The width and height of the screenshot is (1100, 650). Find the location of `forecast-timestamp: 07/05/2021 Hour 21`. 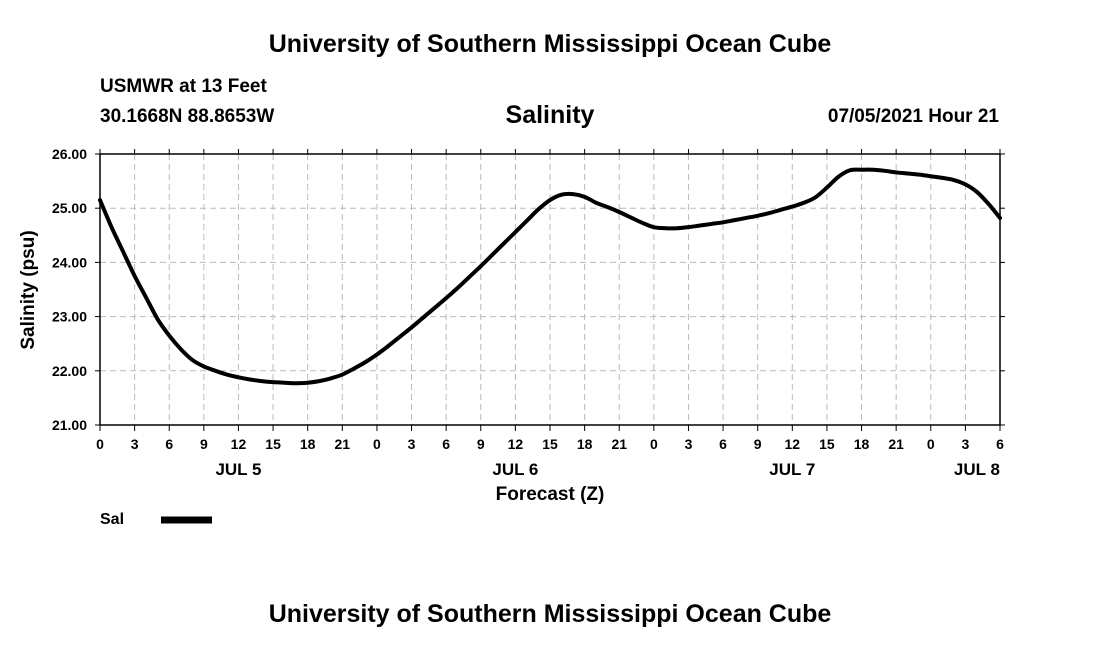

forecast-timestamp: 07/05/2021 Hour 21 is located at coordinates (913, 116).